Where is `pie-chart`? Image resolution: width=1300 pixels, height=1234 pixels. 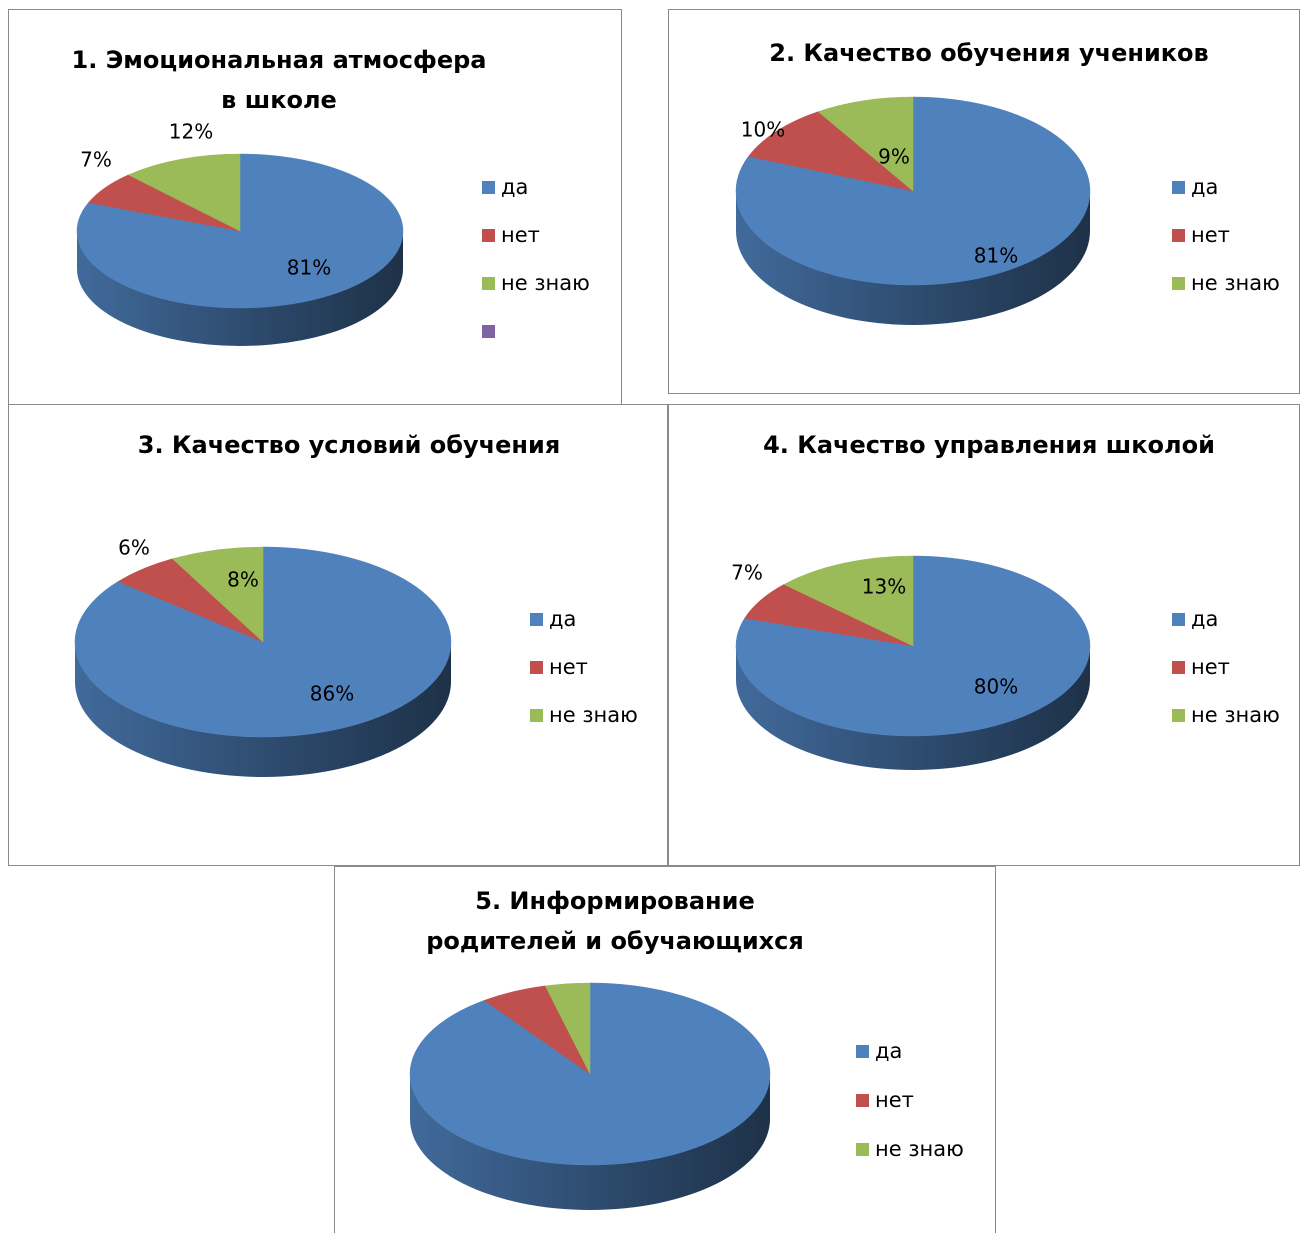 pie-chart is located at coordinates (590, 1096).